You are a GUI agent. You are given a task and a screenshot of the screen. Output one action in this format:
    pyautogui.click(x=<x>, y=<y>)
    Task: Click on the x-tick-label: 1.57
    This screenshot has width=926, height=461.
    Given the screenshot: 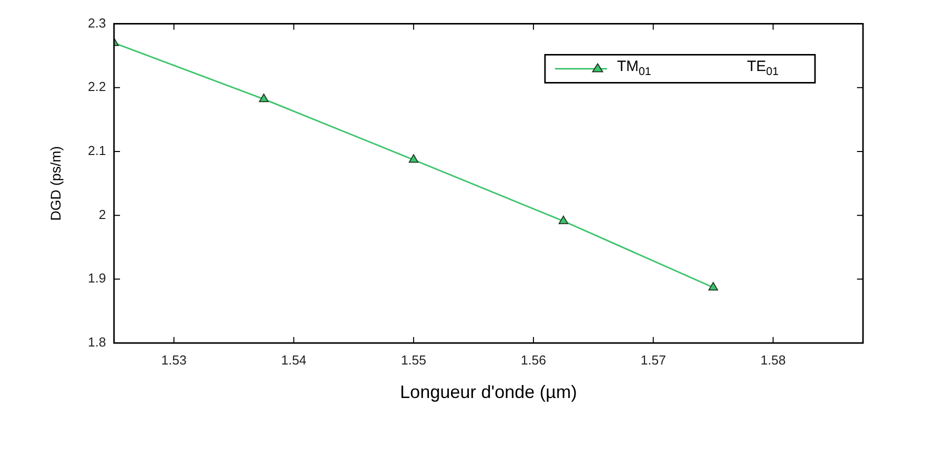 What is the action you would take?
    pyautogui.click(x=653, y=360)
    